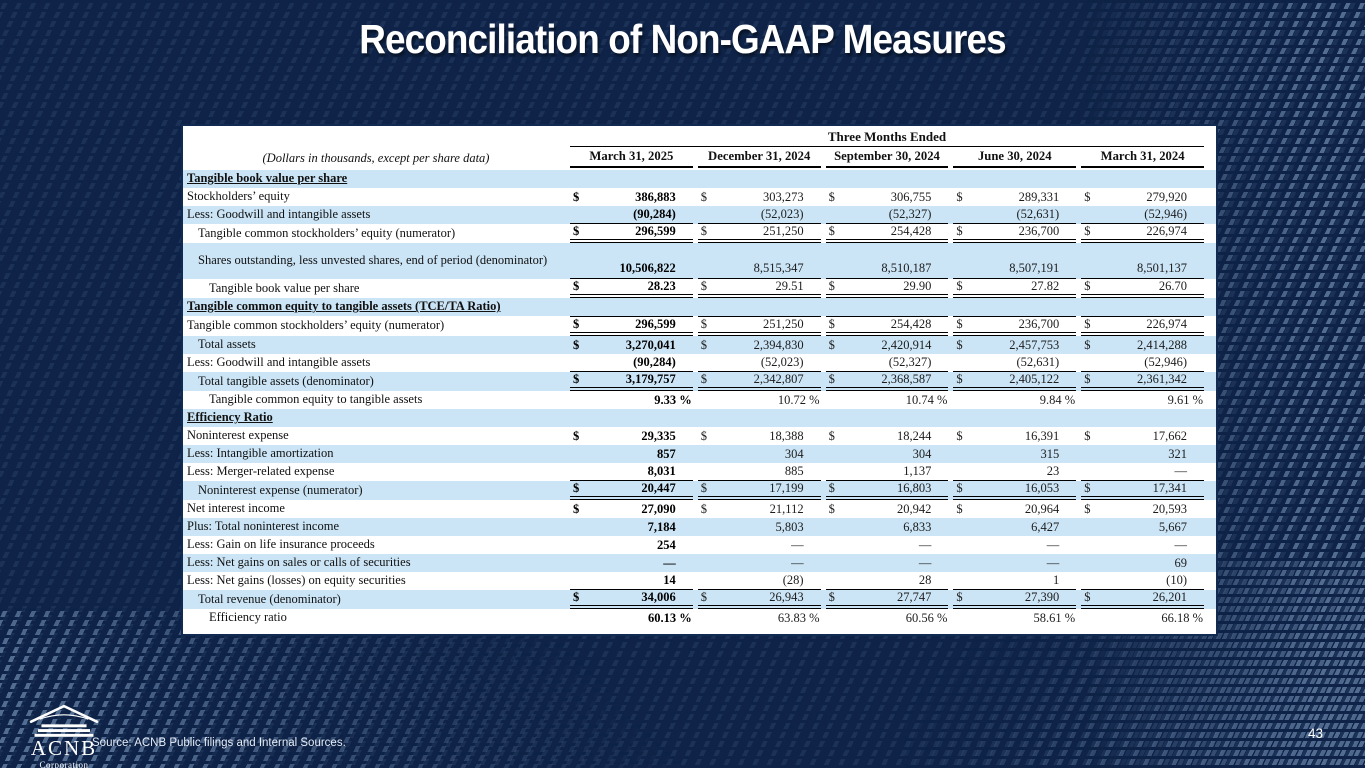  Describe the element at coordinates (914, 597) in the screenshot. I see `cell-value: 27,747` at that location.